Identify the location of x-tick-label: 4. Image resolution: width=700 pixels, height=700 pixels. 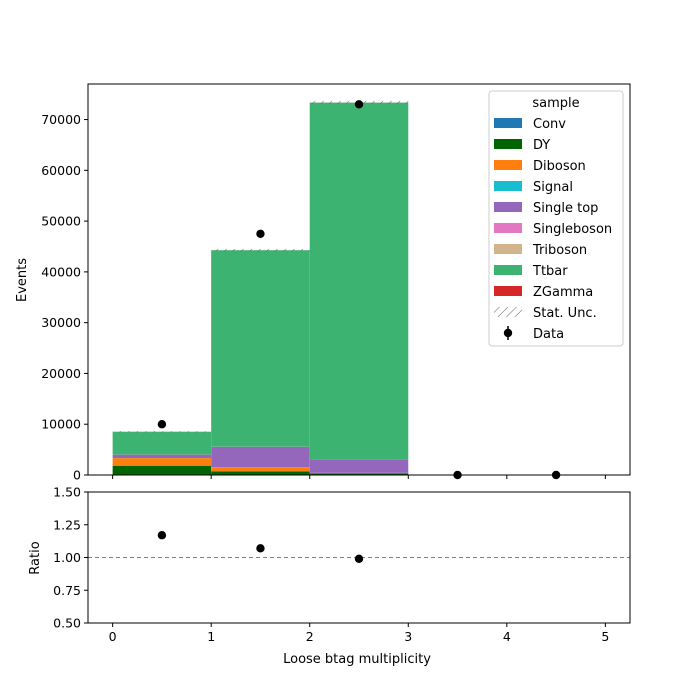
(507, 636).